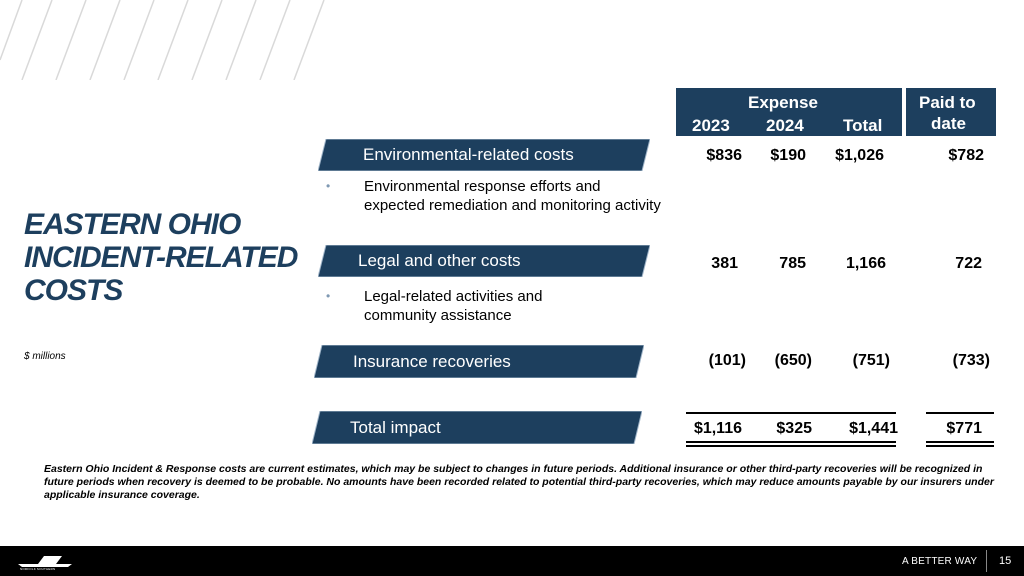  I want to click on legal-costs-banner: Legal and other costs, so click(484, 261).